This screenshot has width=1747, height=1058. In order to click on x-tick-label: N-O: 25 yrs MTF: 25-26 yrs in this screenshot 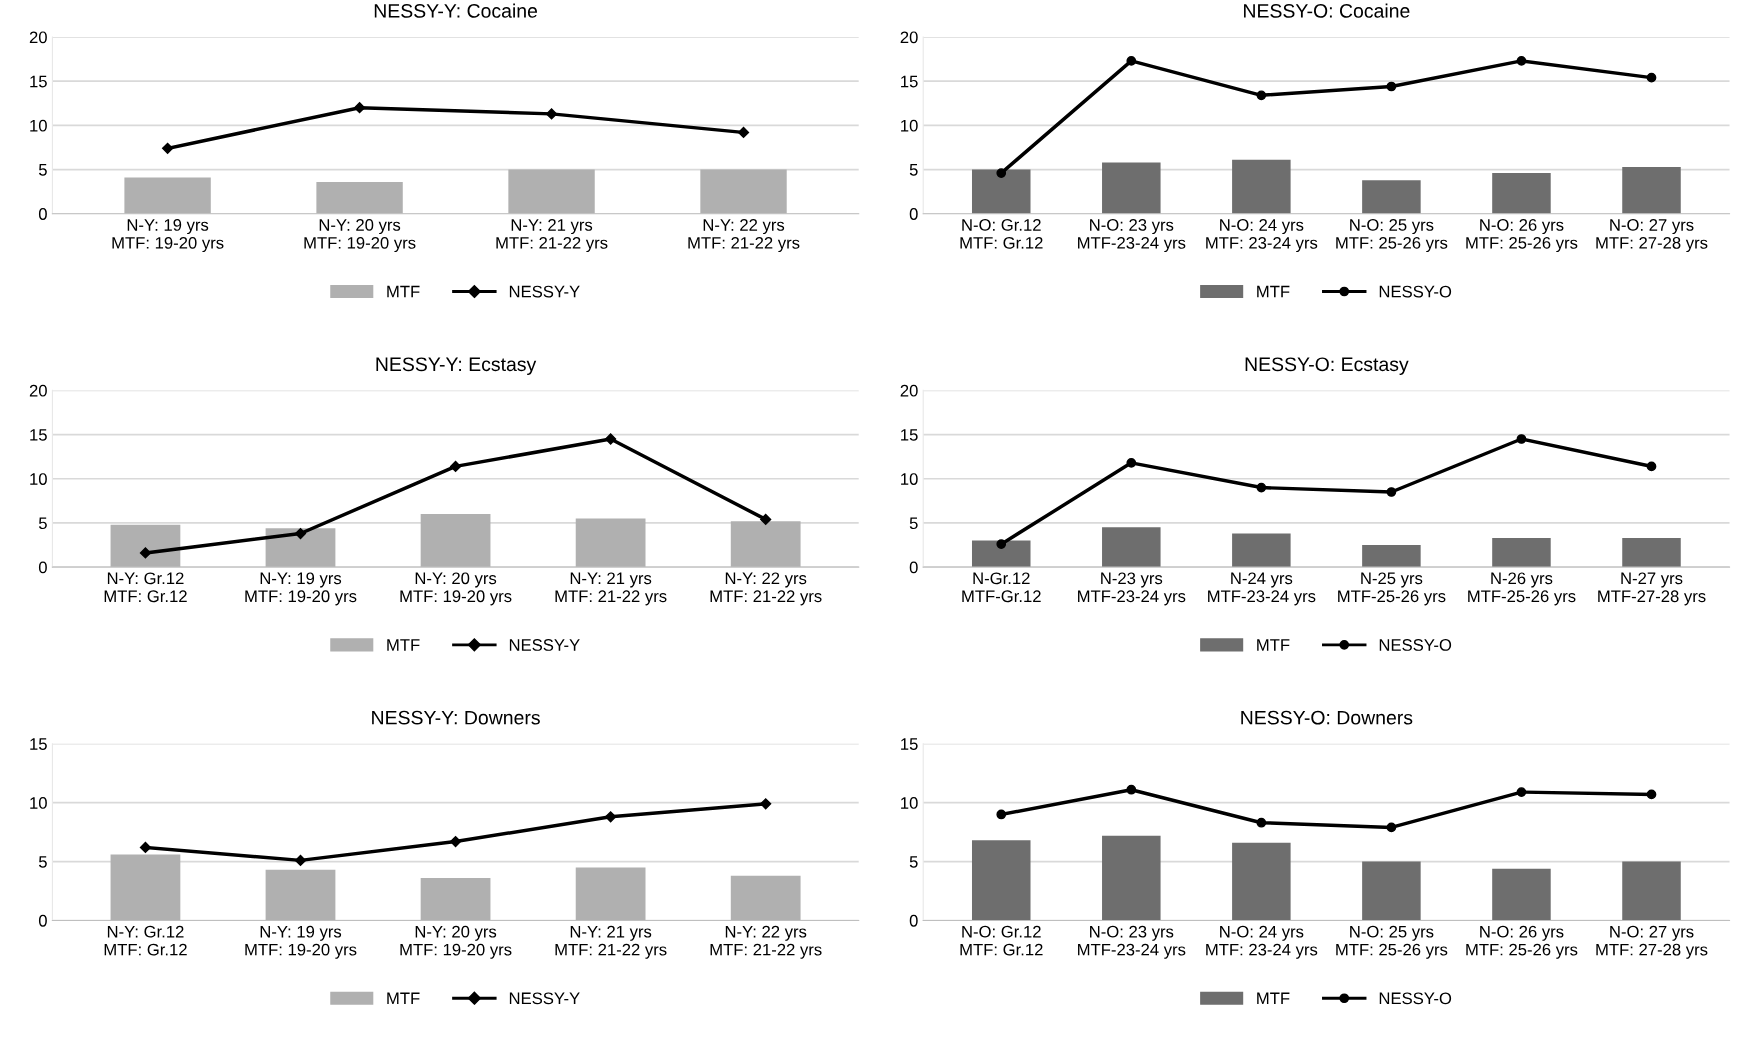, I will do `click(1392, 236)`.